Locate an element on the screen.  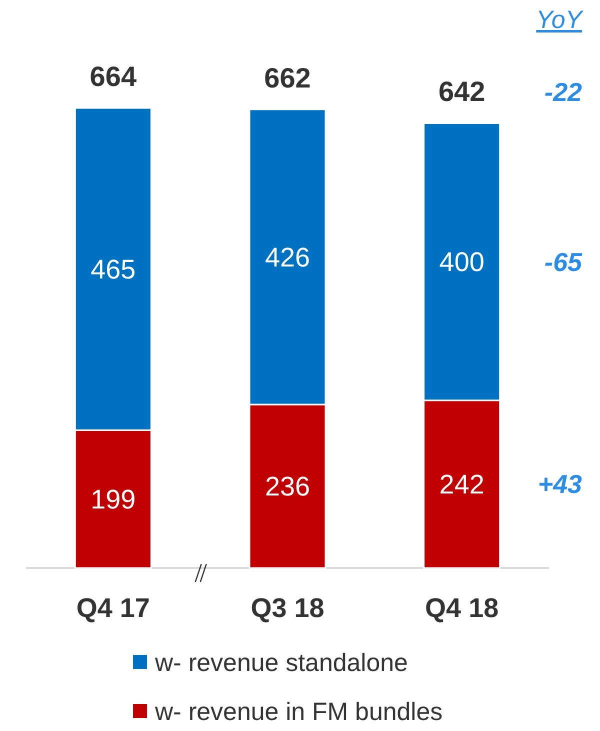
data-label: 199 is located at coordinates (113, 499).